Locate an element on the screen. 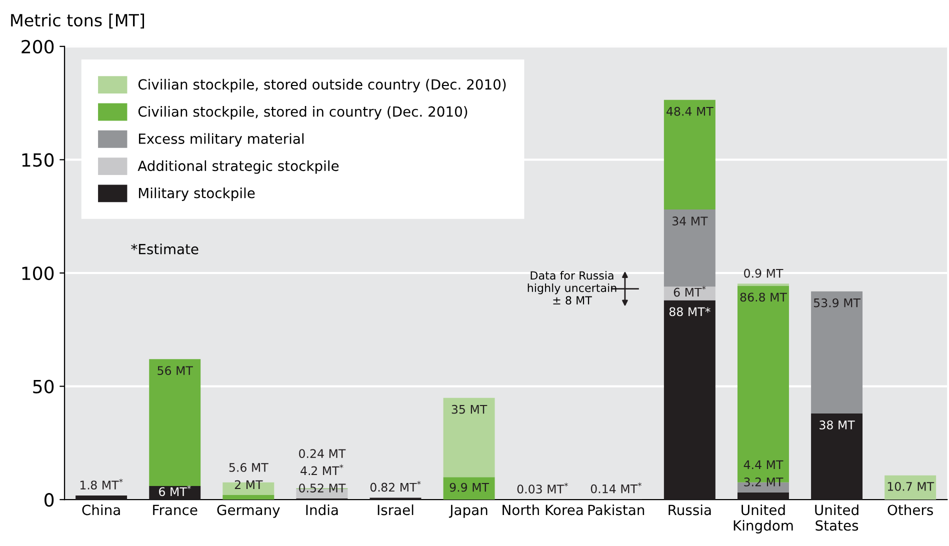 Image resolution: width=949 pixels, height=546 pixels. data-label: 86.8 MT is located at coordinates (763, 297).